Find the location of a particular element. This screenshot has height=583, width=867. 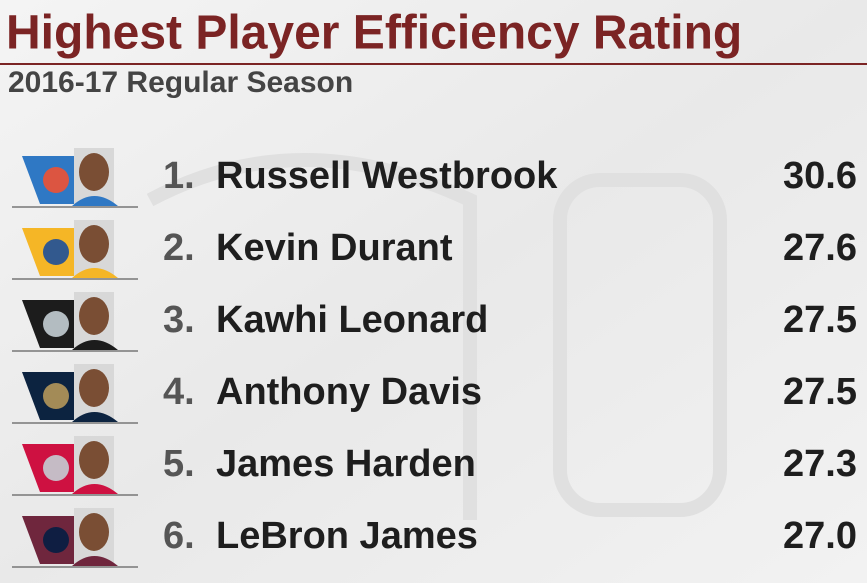

player-name: Anthony Davis is located at coordinates (349, 392).